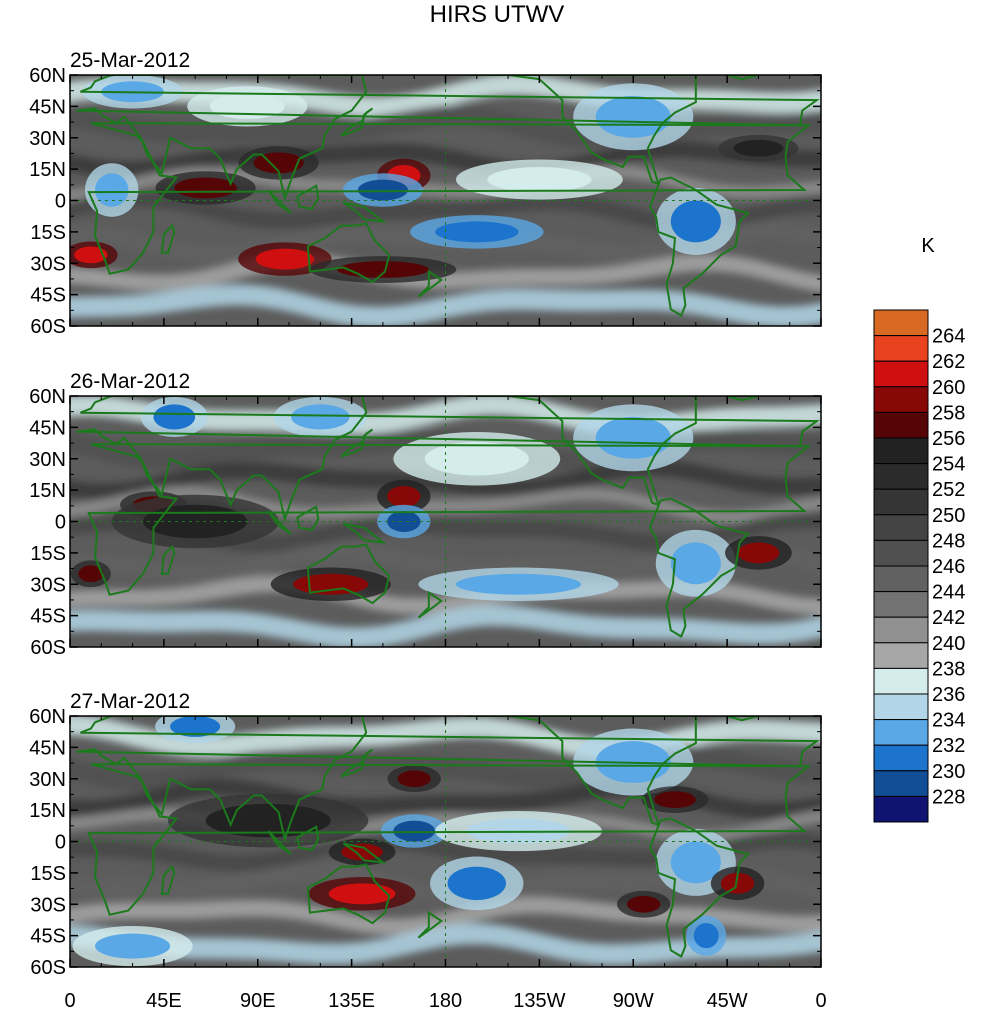 Image resolution: width=983 pixels, height=1014 pixels. What do you see at coordinates (948, 797) in the screenshot?
I see `colorbar-label: 228` at bounding box center [948, 797].